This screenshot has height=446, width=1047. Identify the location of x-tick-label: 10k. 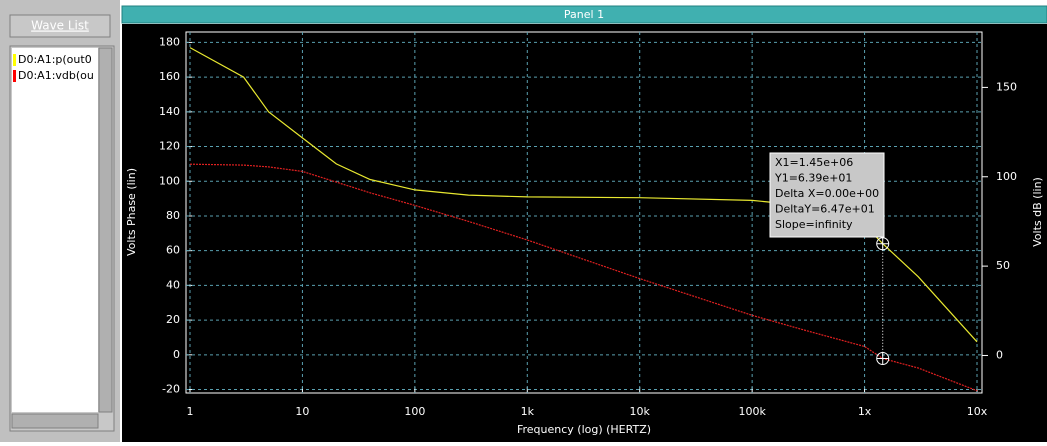
(640, 411).